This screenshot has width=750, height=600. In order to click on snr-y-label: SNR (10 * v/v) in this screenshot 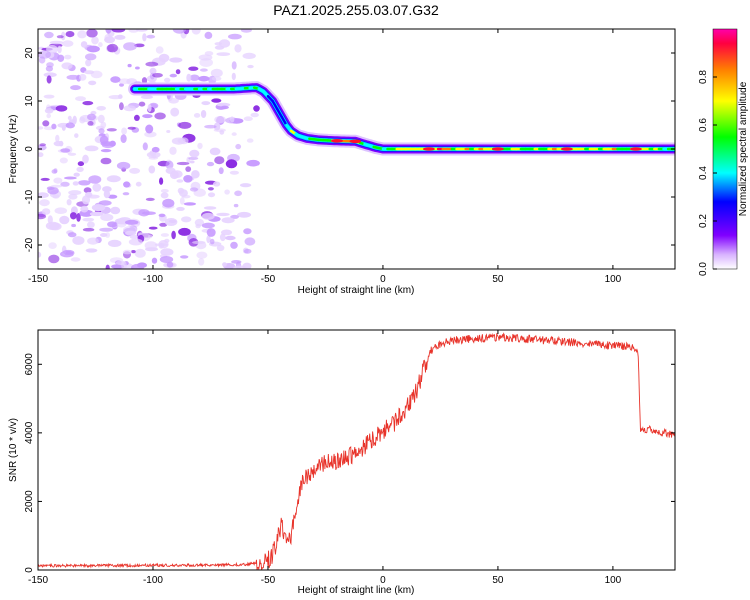, I will do `click(13, 450)`.